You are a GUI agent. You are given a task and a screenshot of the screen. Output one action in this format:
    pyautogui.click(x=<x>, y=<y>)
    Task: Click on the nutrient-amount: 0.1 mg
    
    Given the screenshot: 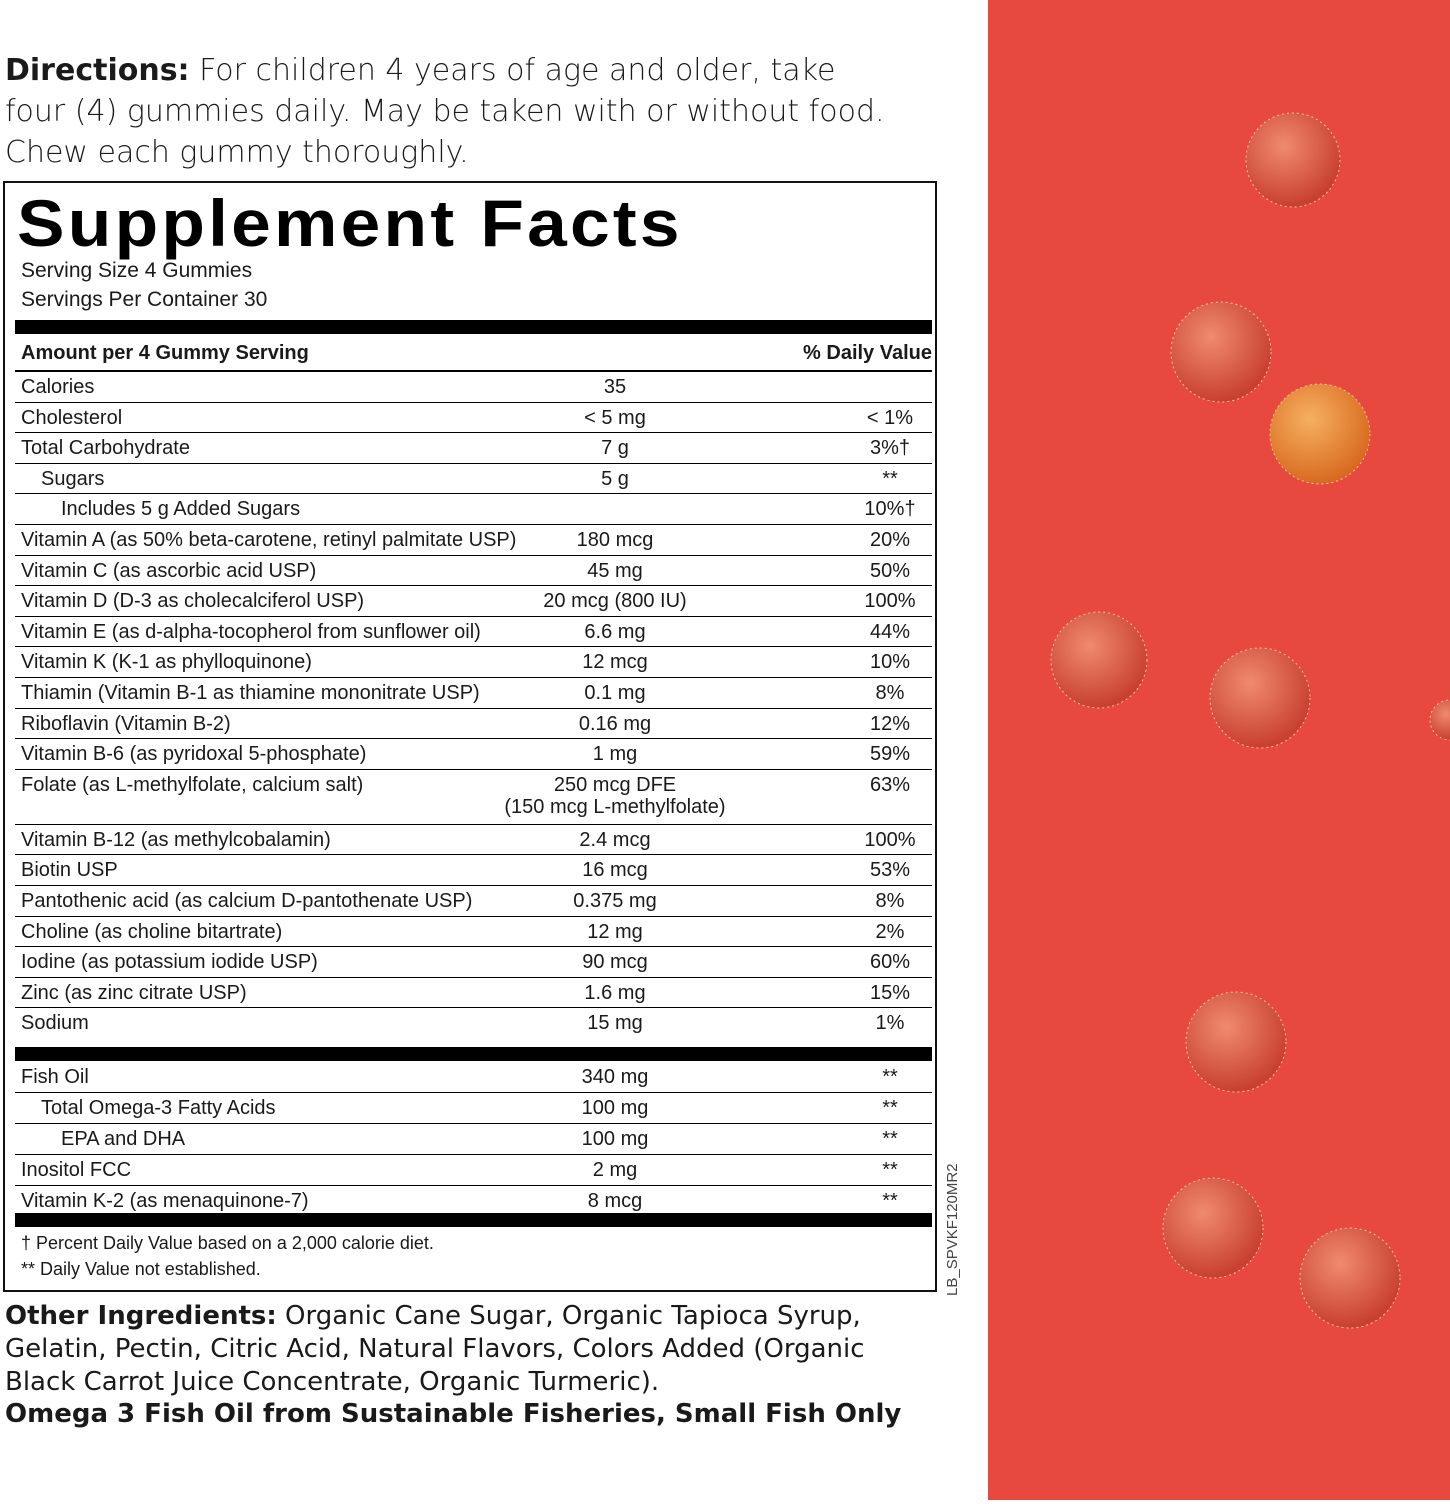 What is the action you would take?
    pyautogui.click(x=615, y=693)
    